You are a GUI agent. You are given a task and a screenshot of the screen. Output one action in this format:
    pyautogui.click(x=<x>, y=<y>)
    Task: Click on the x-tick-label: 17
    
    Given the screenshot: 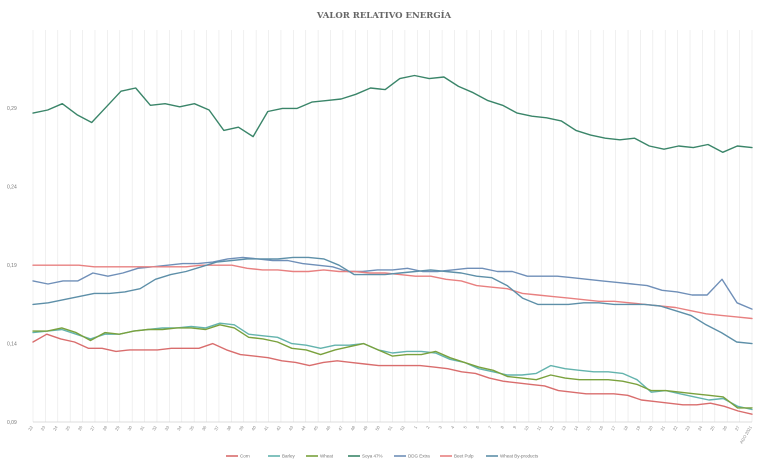 What is the action you would take?
    pyautogui.click(x=613, y=427)
    